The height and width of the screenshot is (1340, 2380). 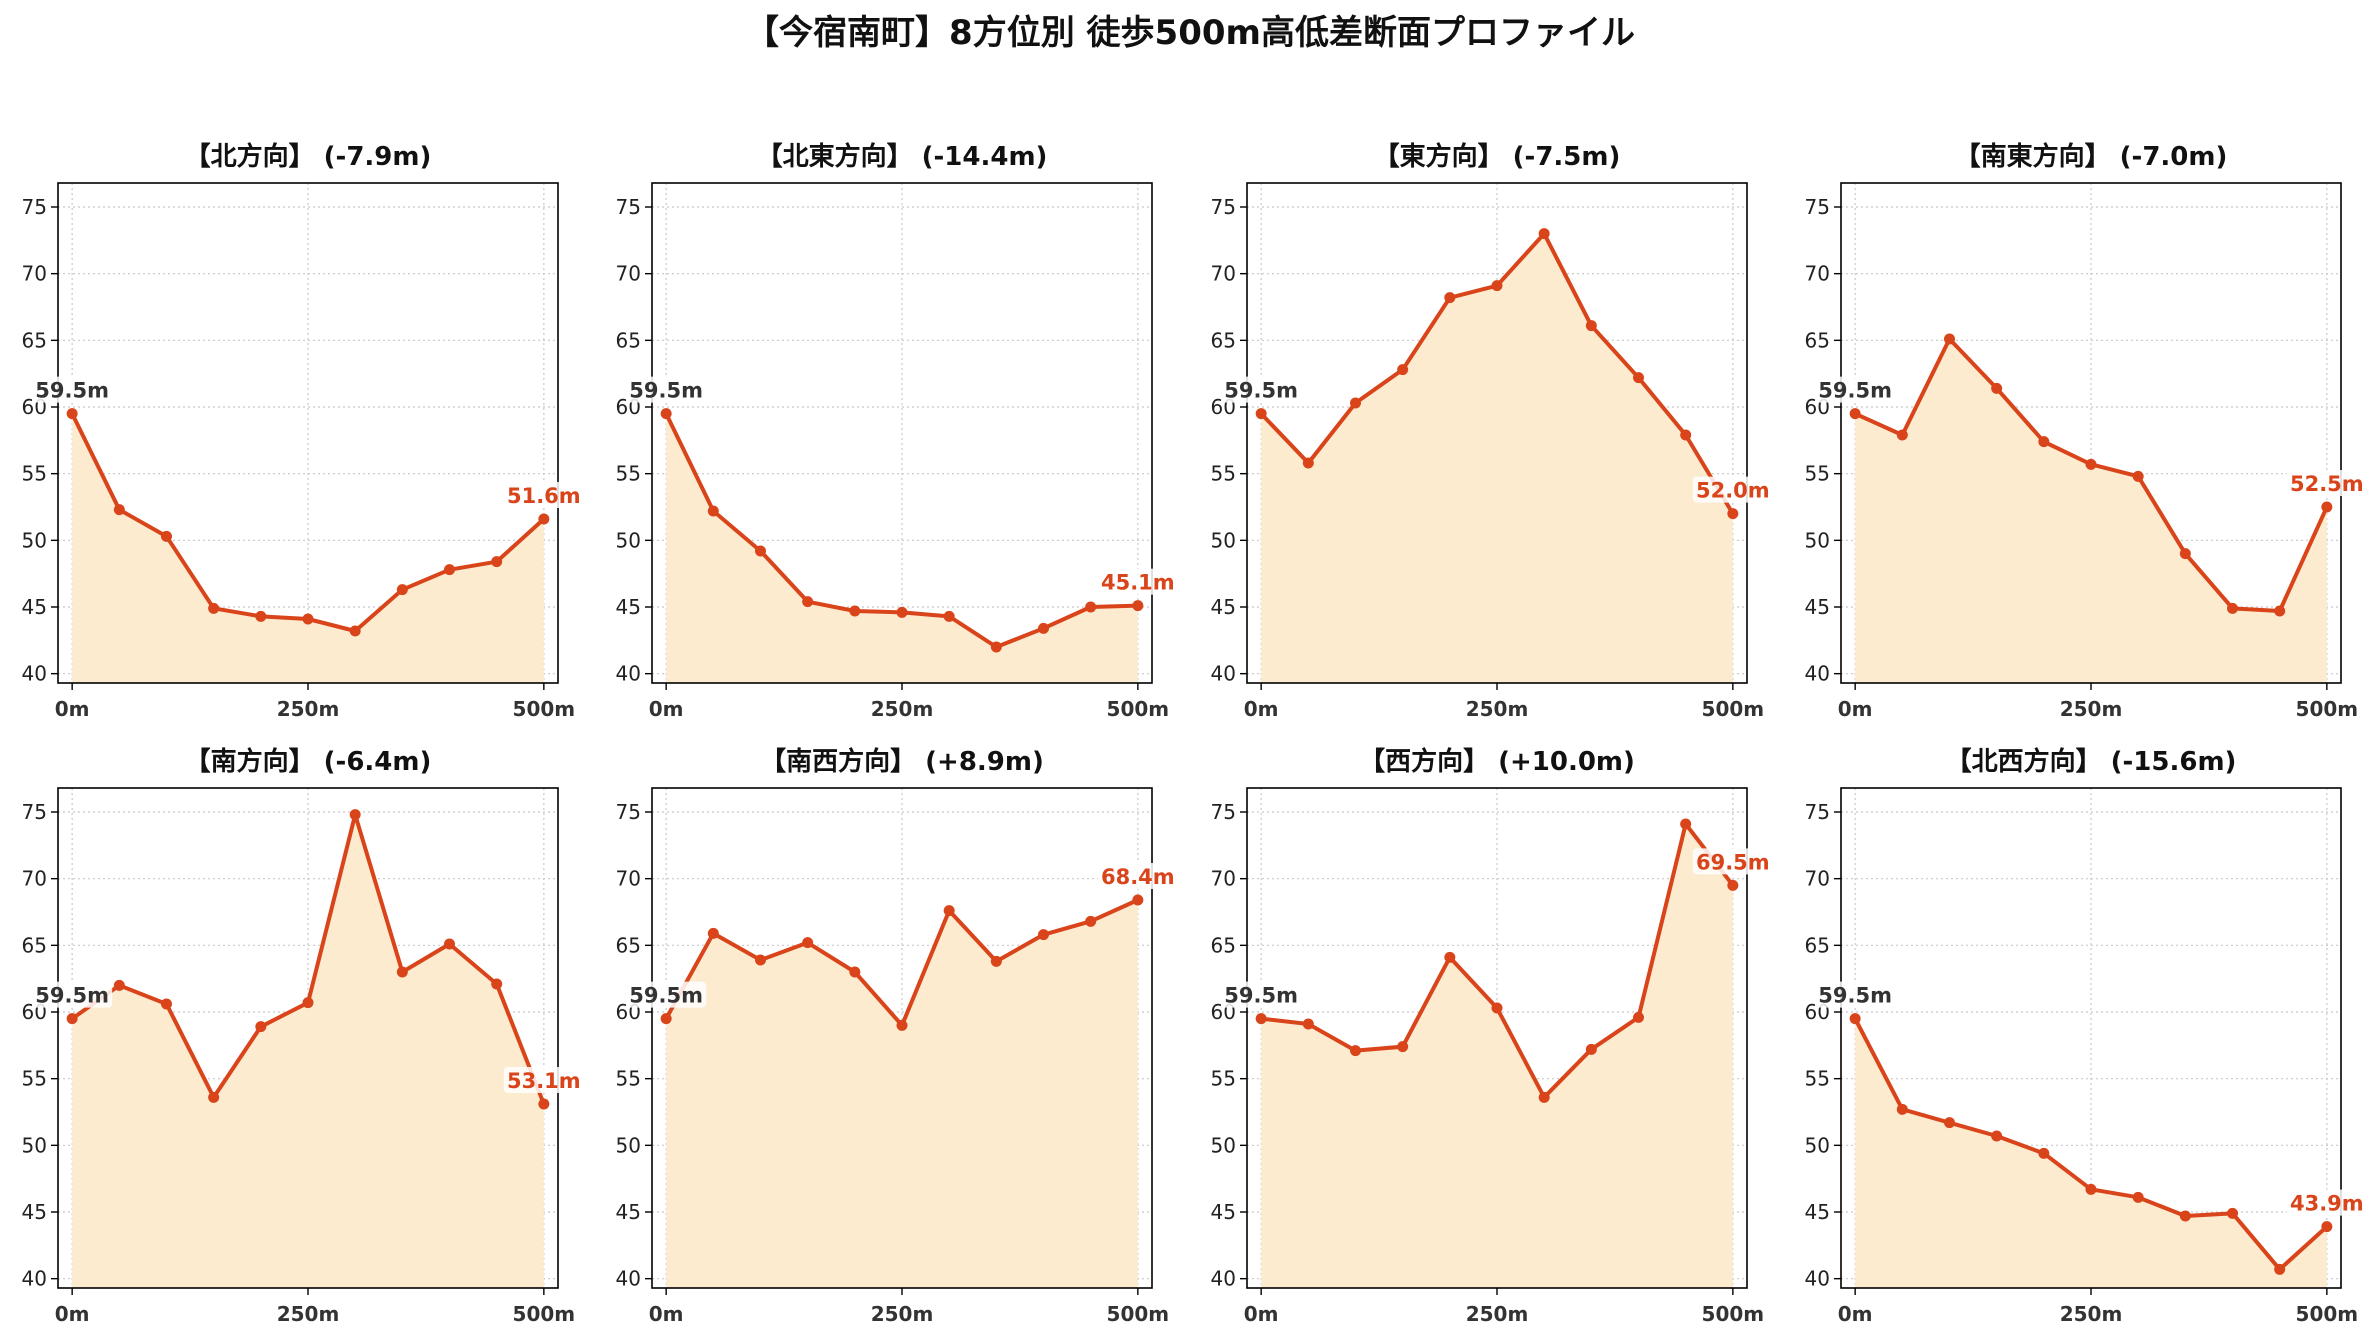 I want to click on end-value-label: 43.9m, so click(x=2327, y=1204).